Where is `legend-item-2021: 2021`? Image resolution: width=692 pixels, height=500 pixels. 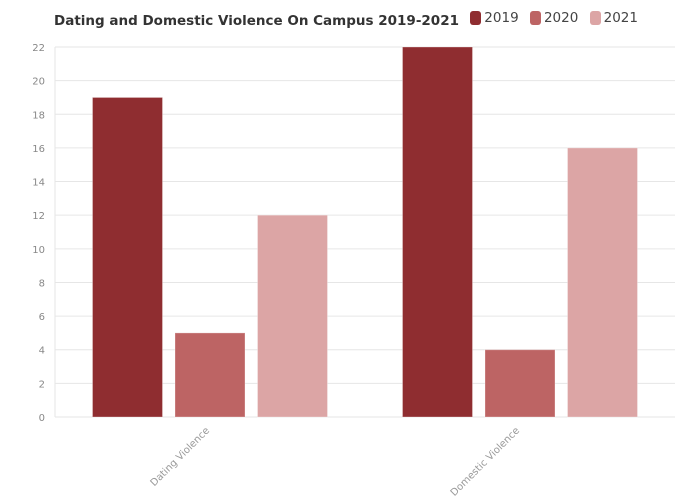 legend-item-2021: 2021 is located at coordinates (613, 18).